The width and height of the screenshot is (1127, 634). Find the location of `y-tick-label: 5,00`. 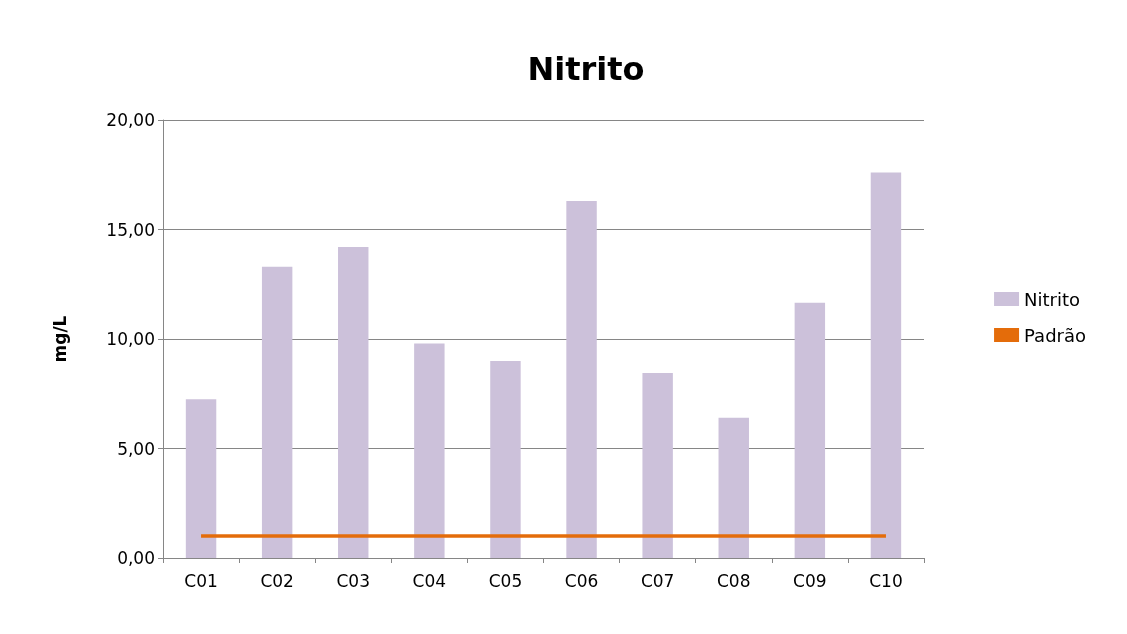

y-tick-label: 5,00 is located at coordinates (136, 448).